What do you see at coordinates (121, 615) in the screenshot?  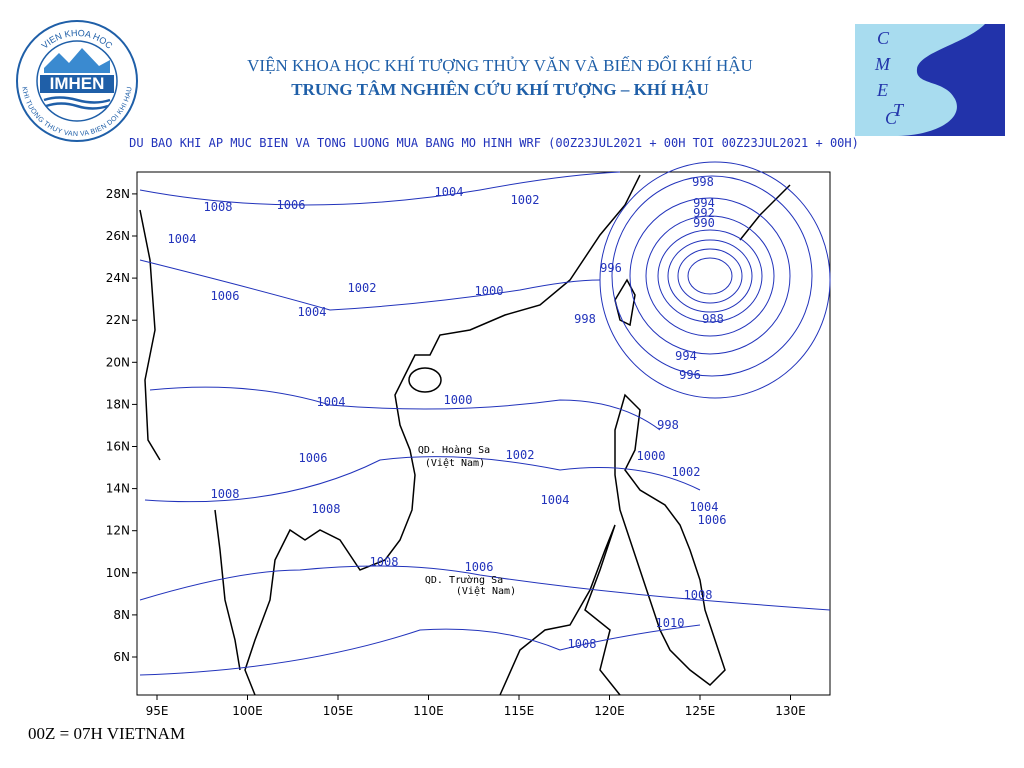 I see `lat-label: 8N` at bounding box center [121, 615].